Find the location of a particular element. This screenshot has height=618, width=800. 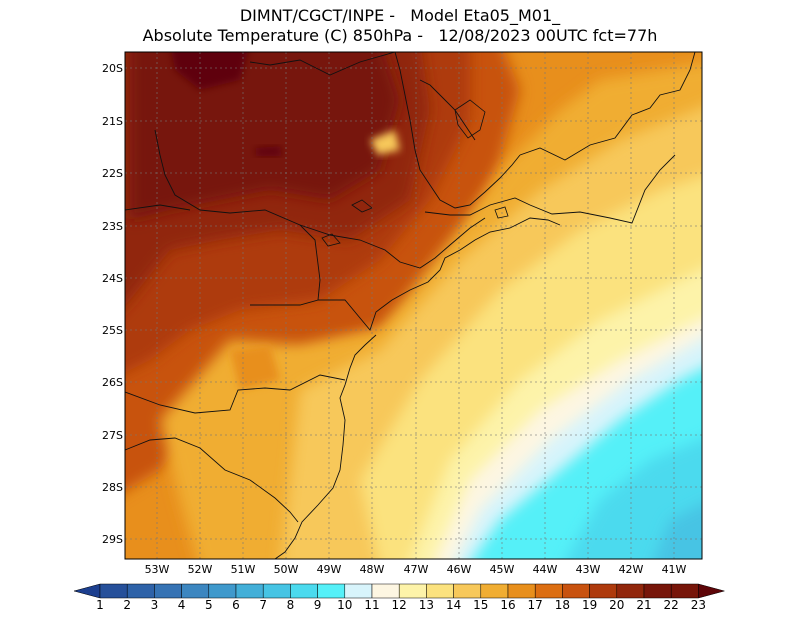

lat-label: 27S is located at coordinates (112, 435).